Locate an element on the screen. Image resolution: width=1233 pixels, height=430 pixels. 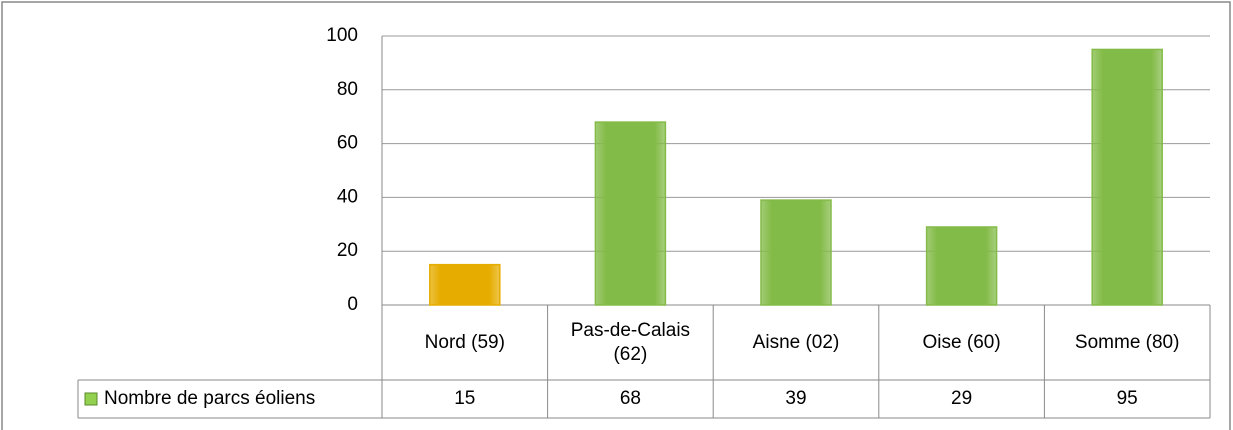
data-table-value: 95 is located at coordinates (1127, 398).